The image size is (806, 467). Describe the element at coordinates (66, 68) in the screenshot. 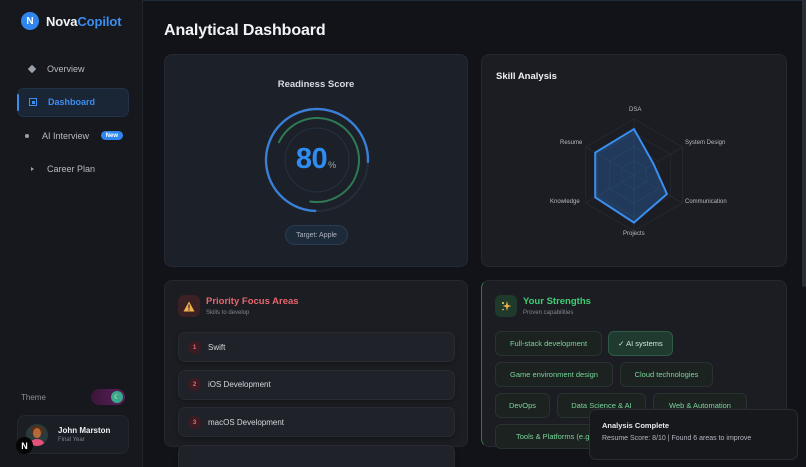

I see `sidebar-item-label: Overview` at that location.